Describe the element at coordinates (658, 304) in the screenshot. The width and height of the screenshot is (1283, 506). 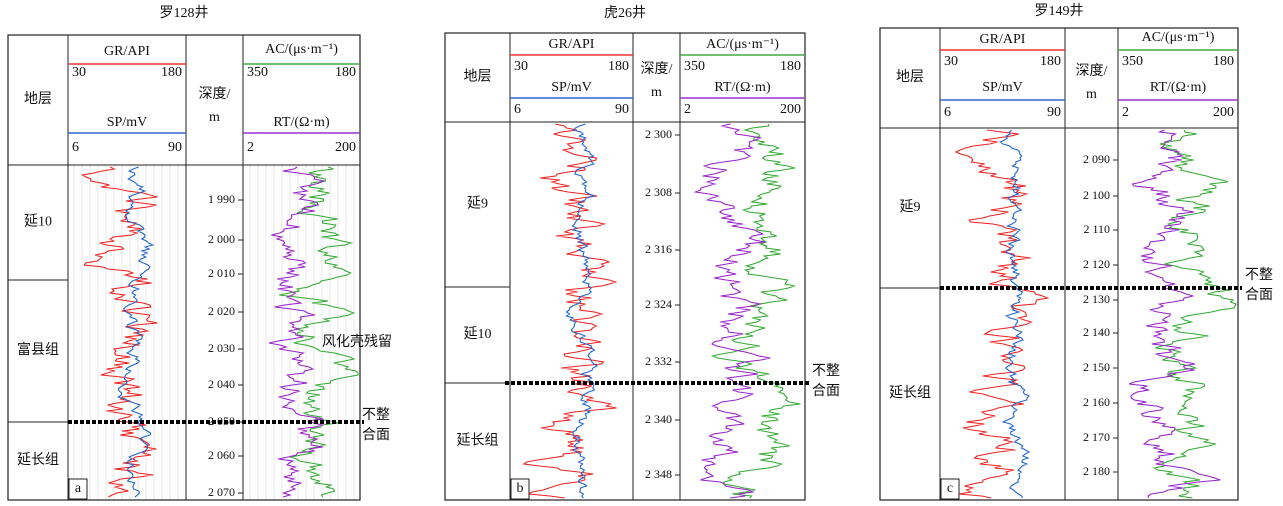
I see `depth-tick-label: 2 324` at that location.